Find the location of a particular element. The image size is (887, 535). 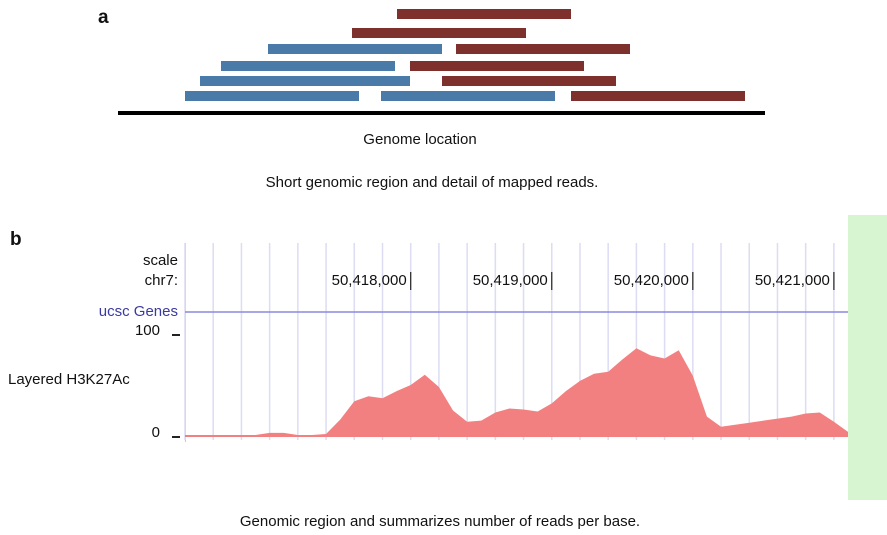

x-tick-label: 50,420,000 is located at coordinates (651, 280).